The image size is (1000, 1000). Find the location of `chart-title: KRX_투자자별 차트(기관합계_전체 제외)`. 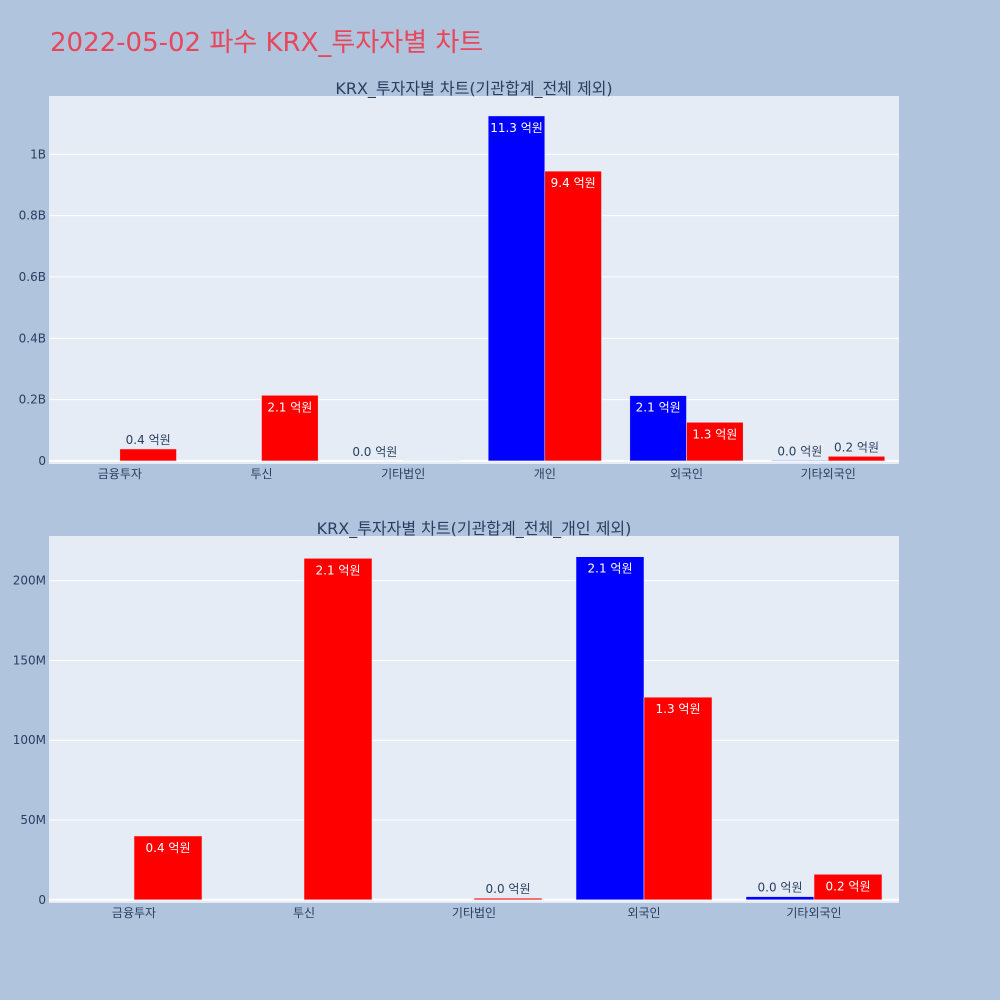

chart-title: KRX_투자자별 차트(기관합계_전체 제외) is located at coordinates (473, 89).